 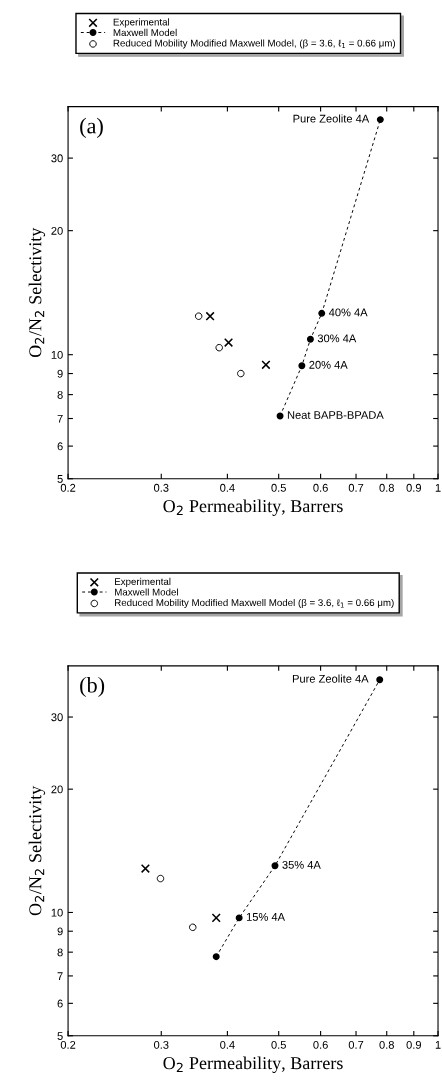 What do you see at coordinates (92, 687) in the screenshot?
I see `annotation: (b)` at bounding box center [92, 687].